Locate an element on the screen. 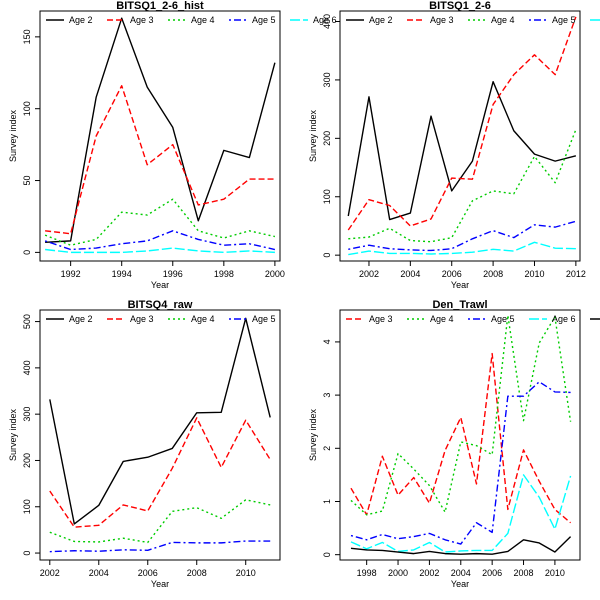 The width and height of the screenshot is (600, 600). chart-title: BITSQ1_2-6_hist is located at coordinates (160, 6).